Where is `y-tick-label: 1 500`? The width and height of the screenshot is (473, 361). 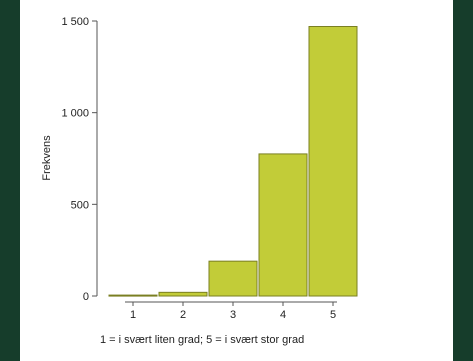
y-tick-label: 1 500 is located at coordinates (75, 22).